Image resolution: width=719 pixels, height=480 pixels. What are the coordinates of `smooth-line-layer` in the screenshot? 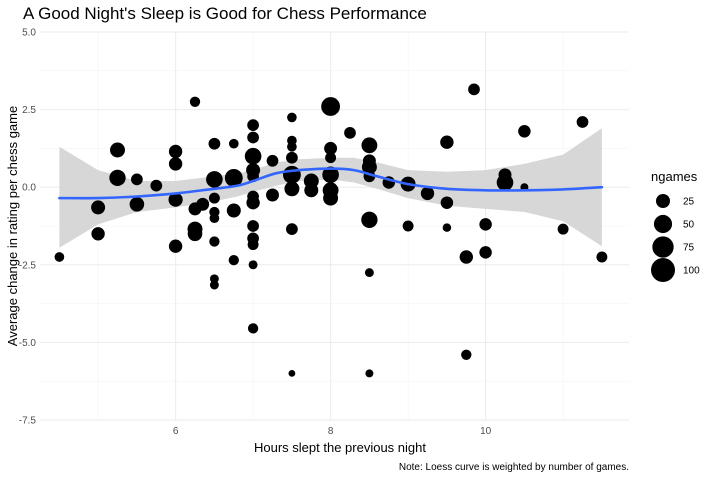 It's located at (331, 183).